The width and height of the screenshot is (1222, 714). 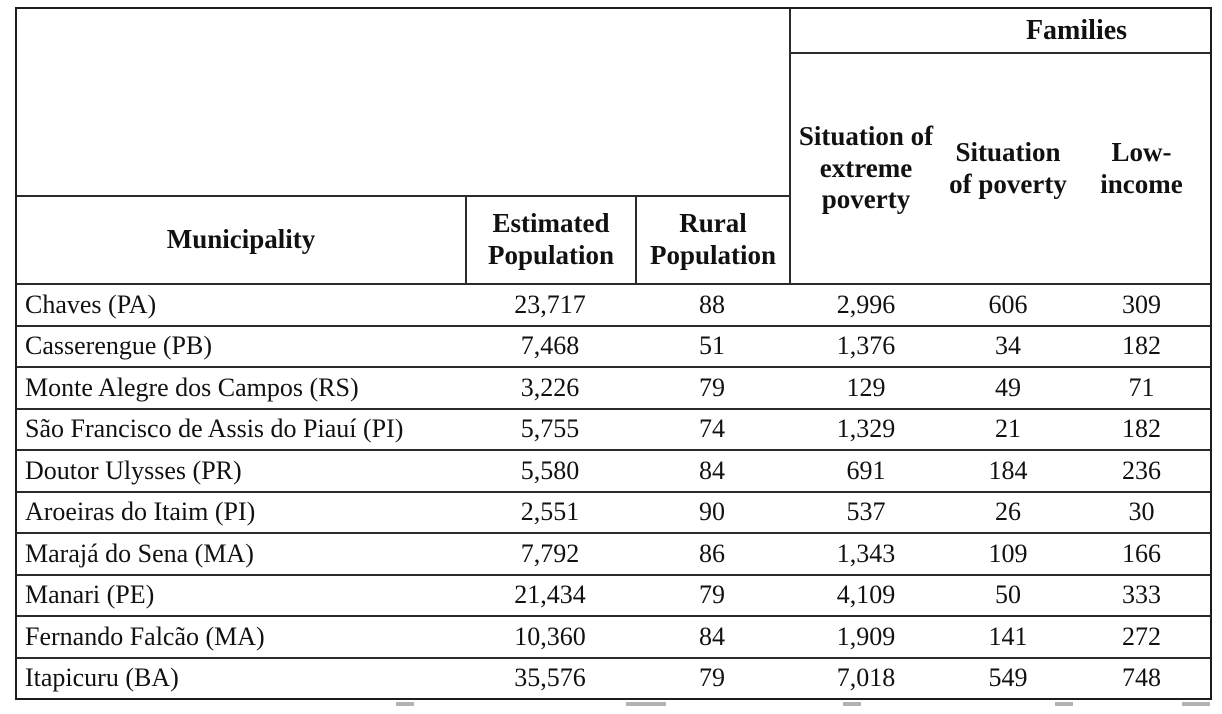 What do you see at coordinates (866, 346) in the screenshot?
I see `extreme-poverty-cell: 1,376` at bounding box center [866, 346].